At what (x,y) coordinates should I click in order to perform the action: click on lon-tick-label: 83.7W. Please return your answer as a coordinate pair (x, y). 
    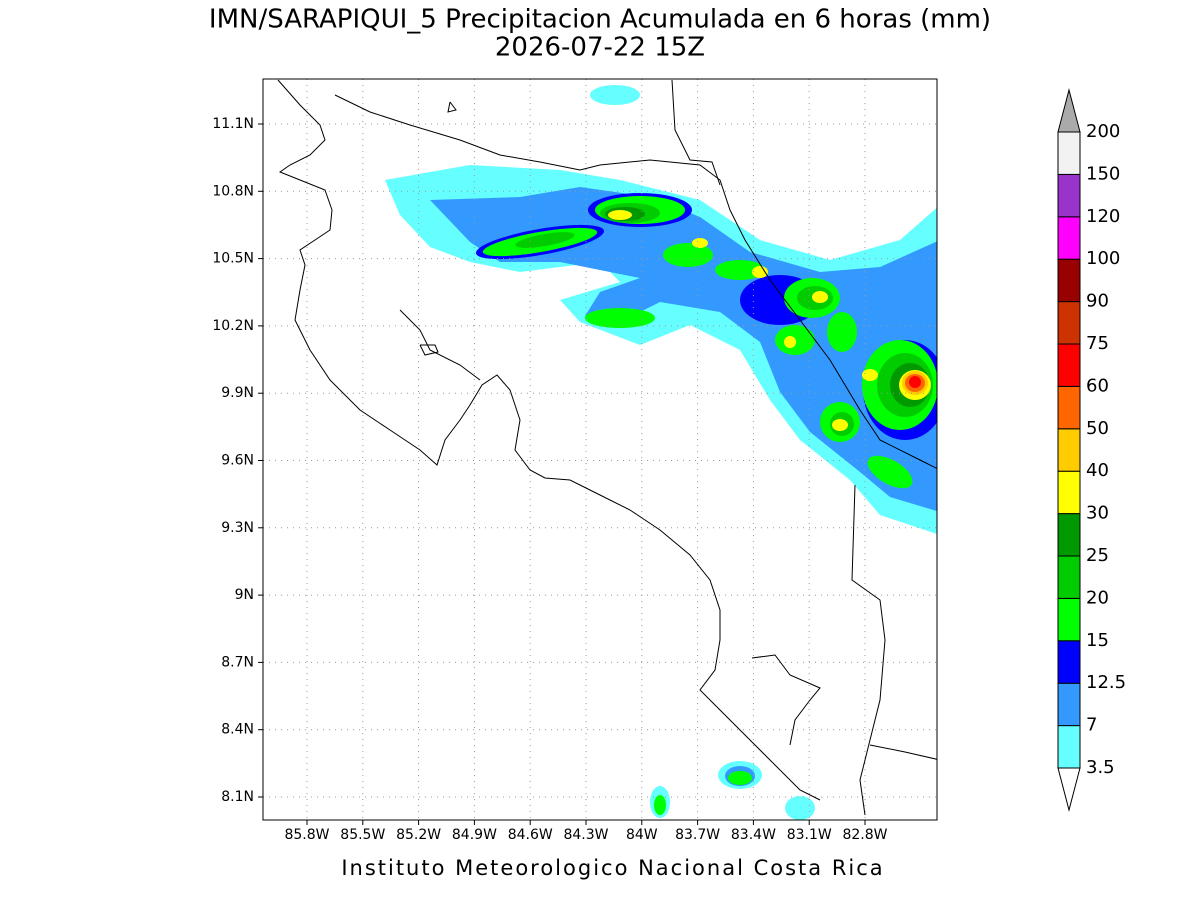
    Looking at the image, I should click on (697, 835).